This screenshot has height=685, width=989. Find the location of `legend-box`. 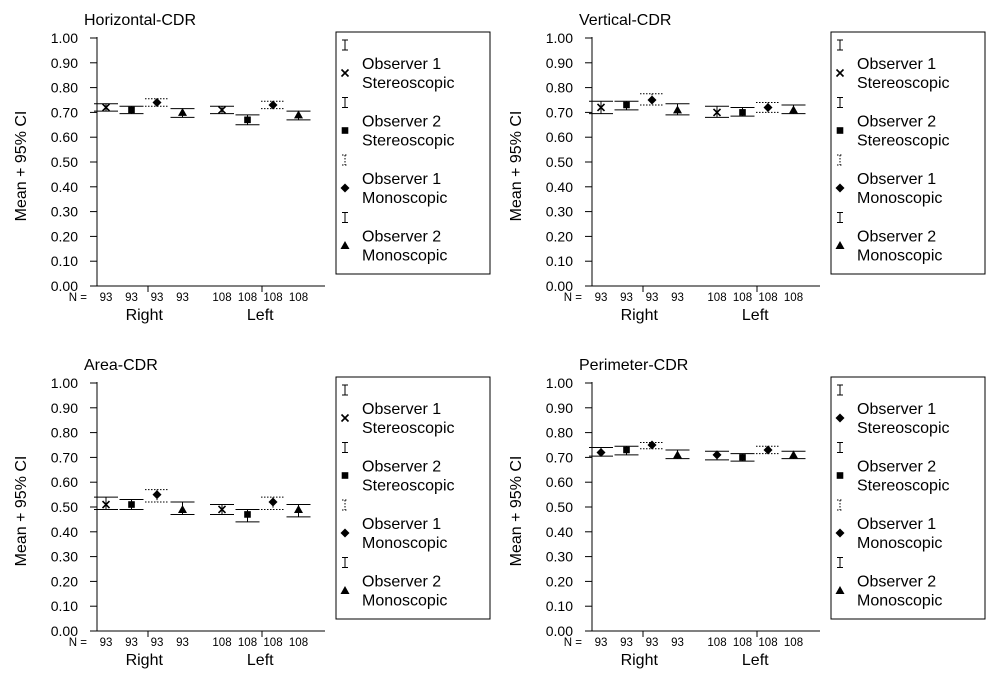

legend-box is located at coordinates (413, 498).